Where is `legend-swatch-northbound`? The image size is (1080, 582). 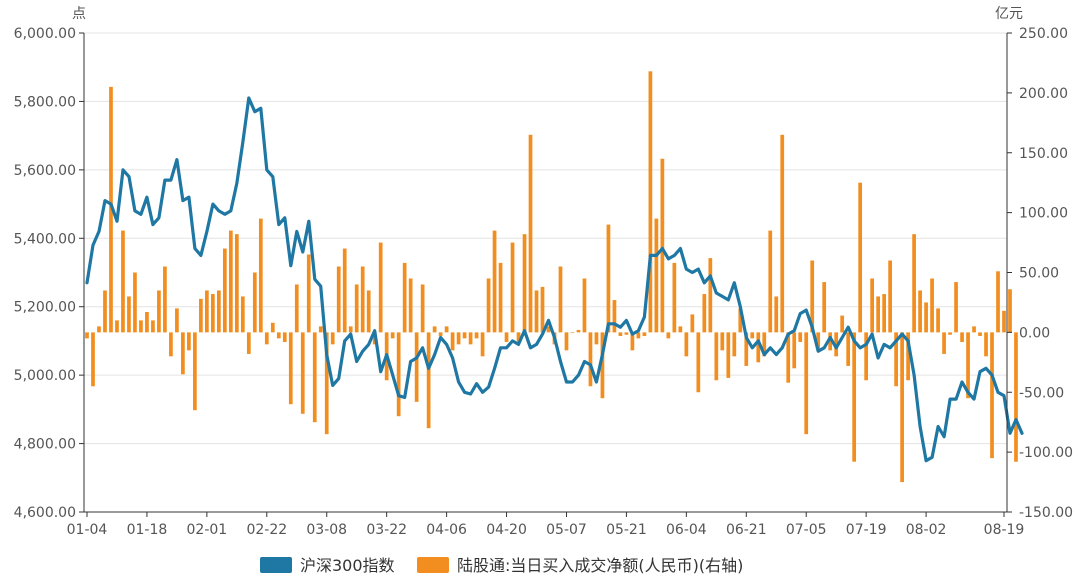 legend-swatch-northbound is located at coordinates (433, 565).